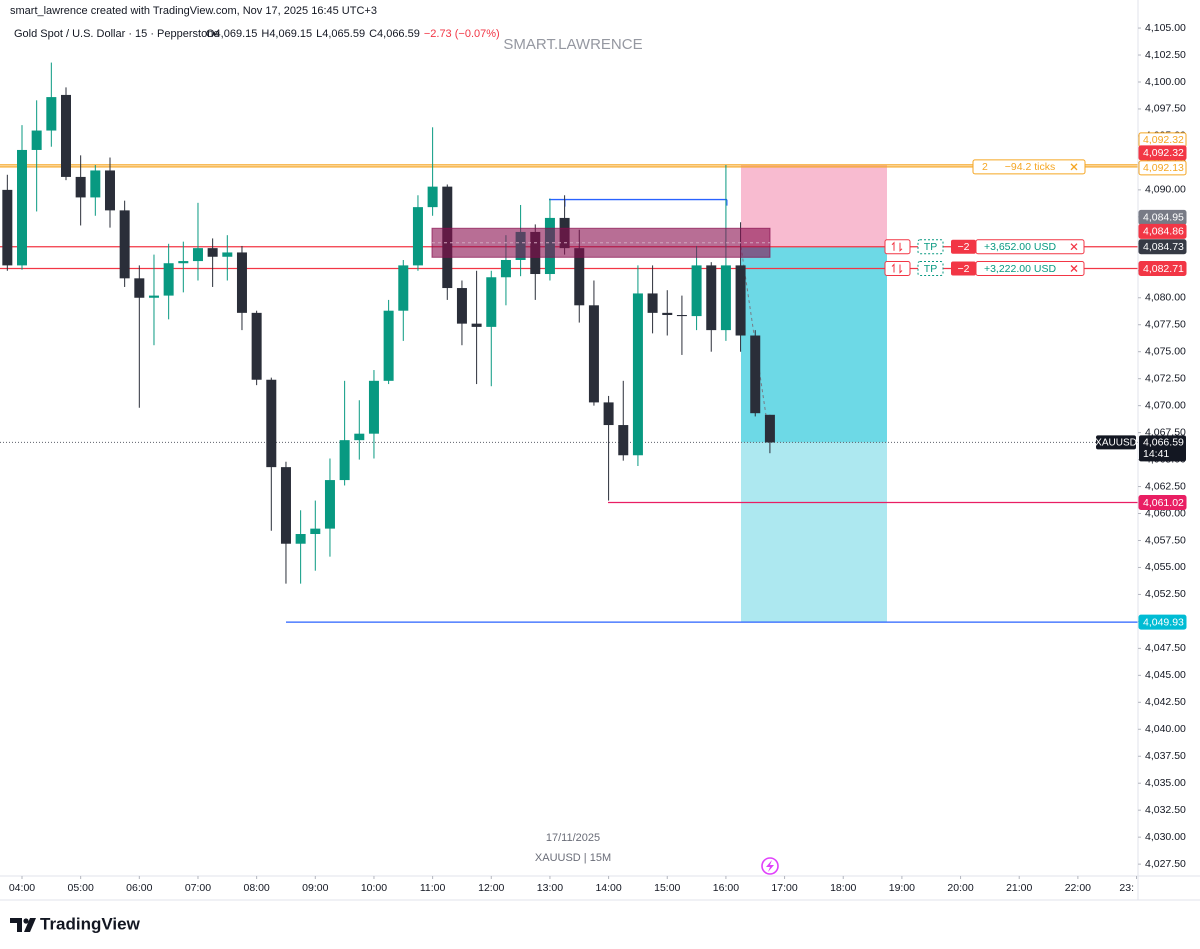 The height and width of the screenshot is (949, 1200). What do you see at coordinates (1030, 269) in the screenshot?
I see `pnl-box` at bounding box center [1030, 269].